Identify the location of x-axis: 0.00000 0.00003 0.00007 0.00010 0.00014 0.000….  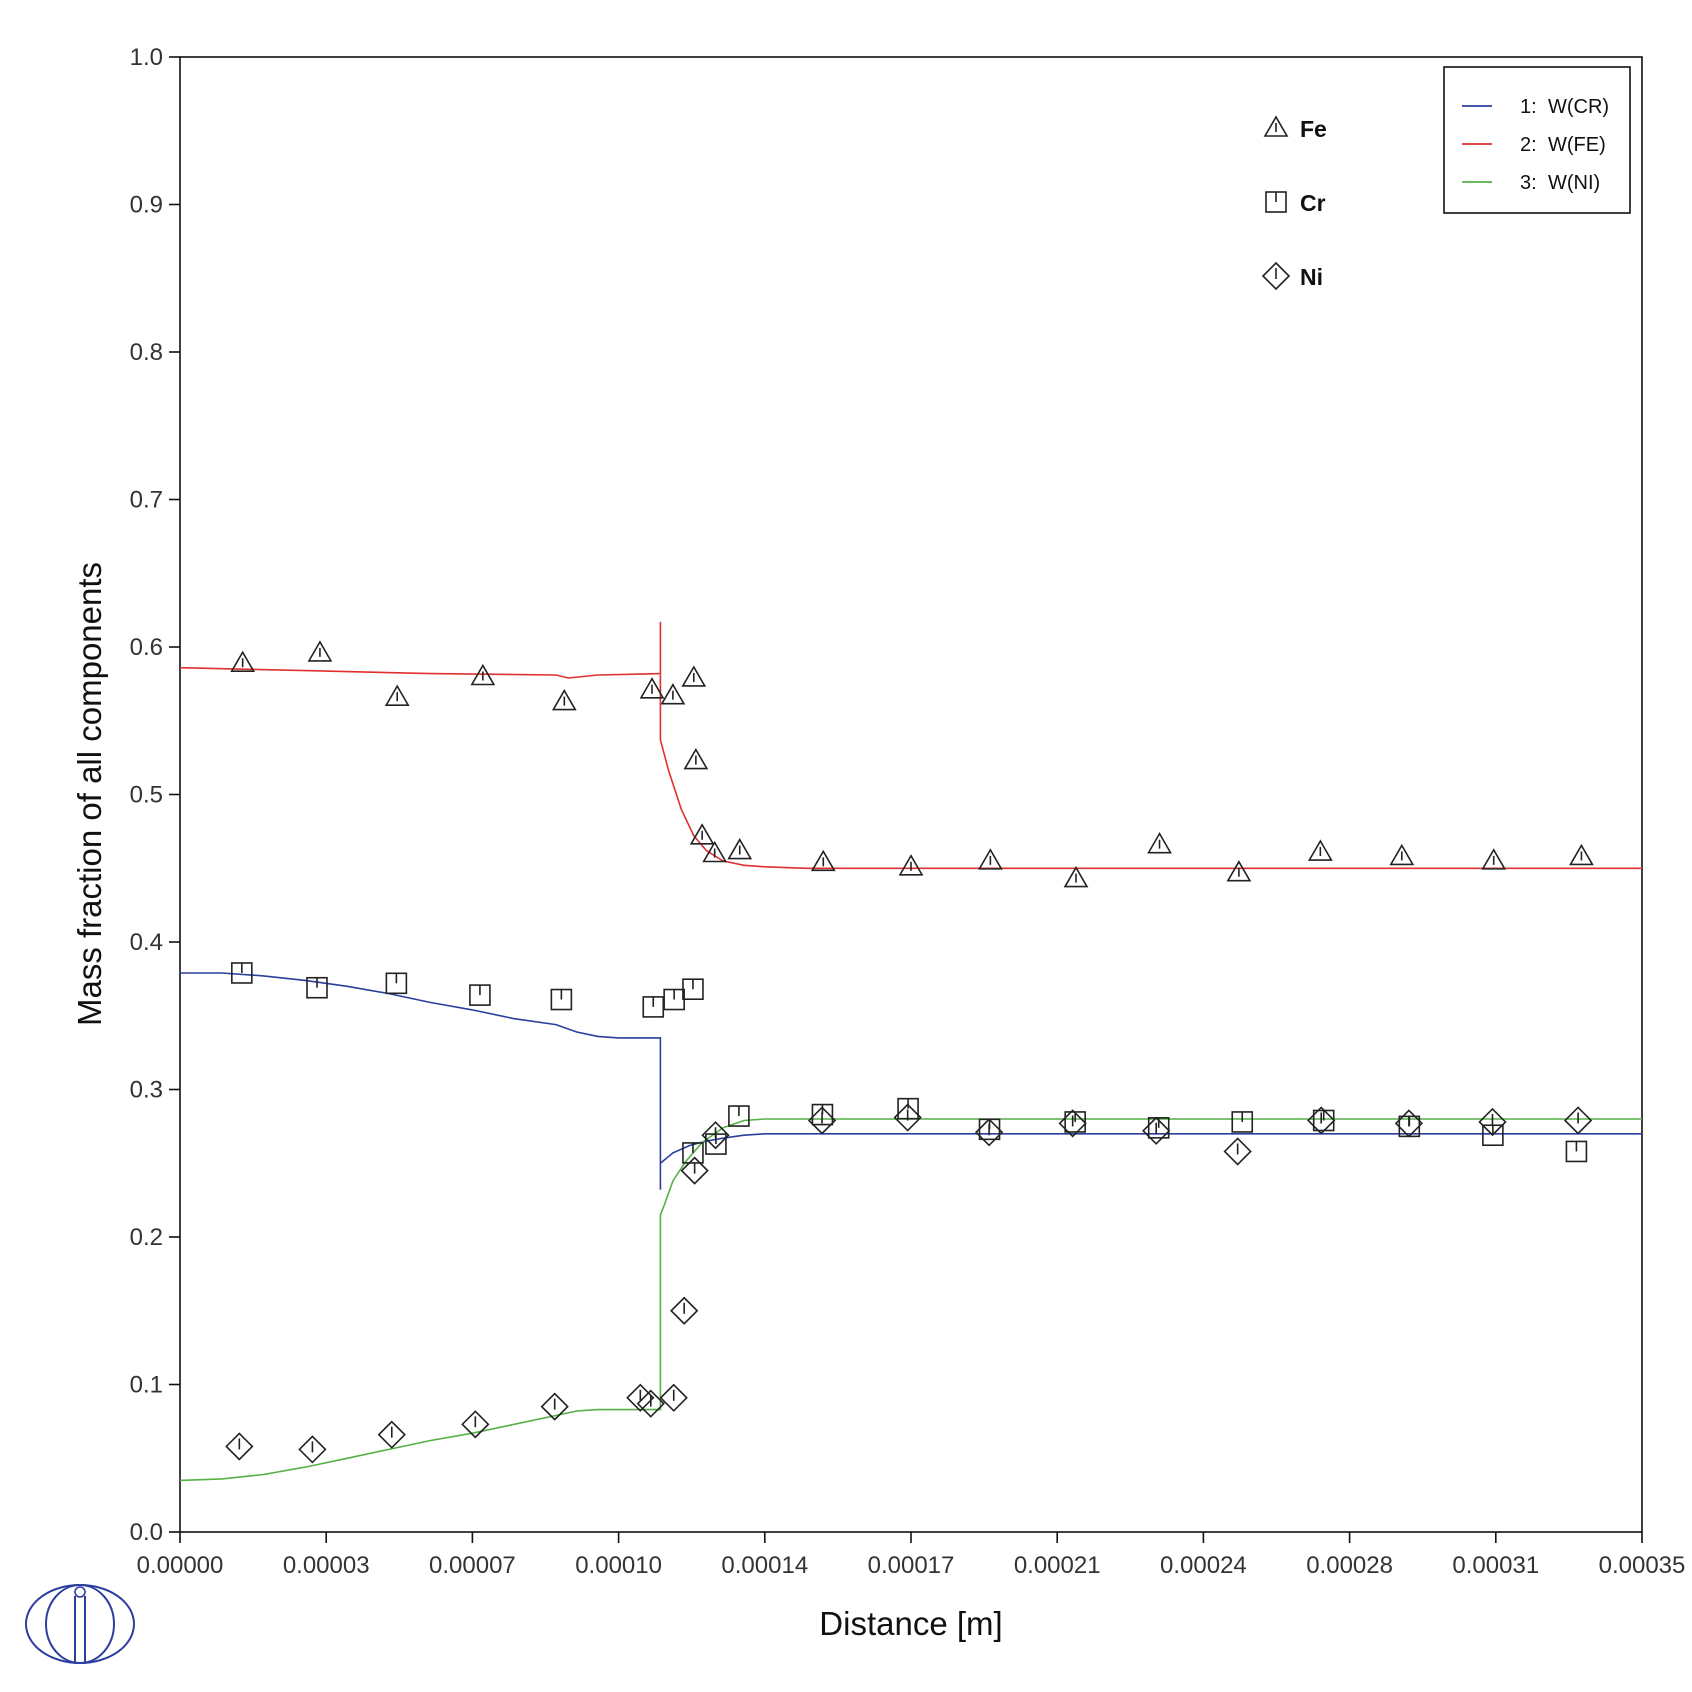
(911, 1555).